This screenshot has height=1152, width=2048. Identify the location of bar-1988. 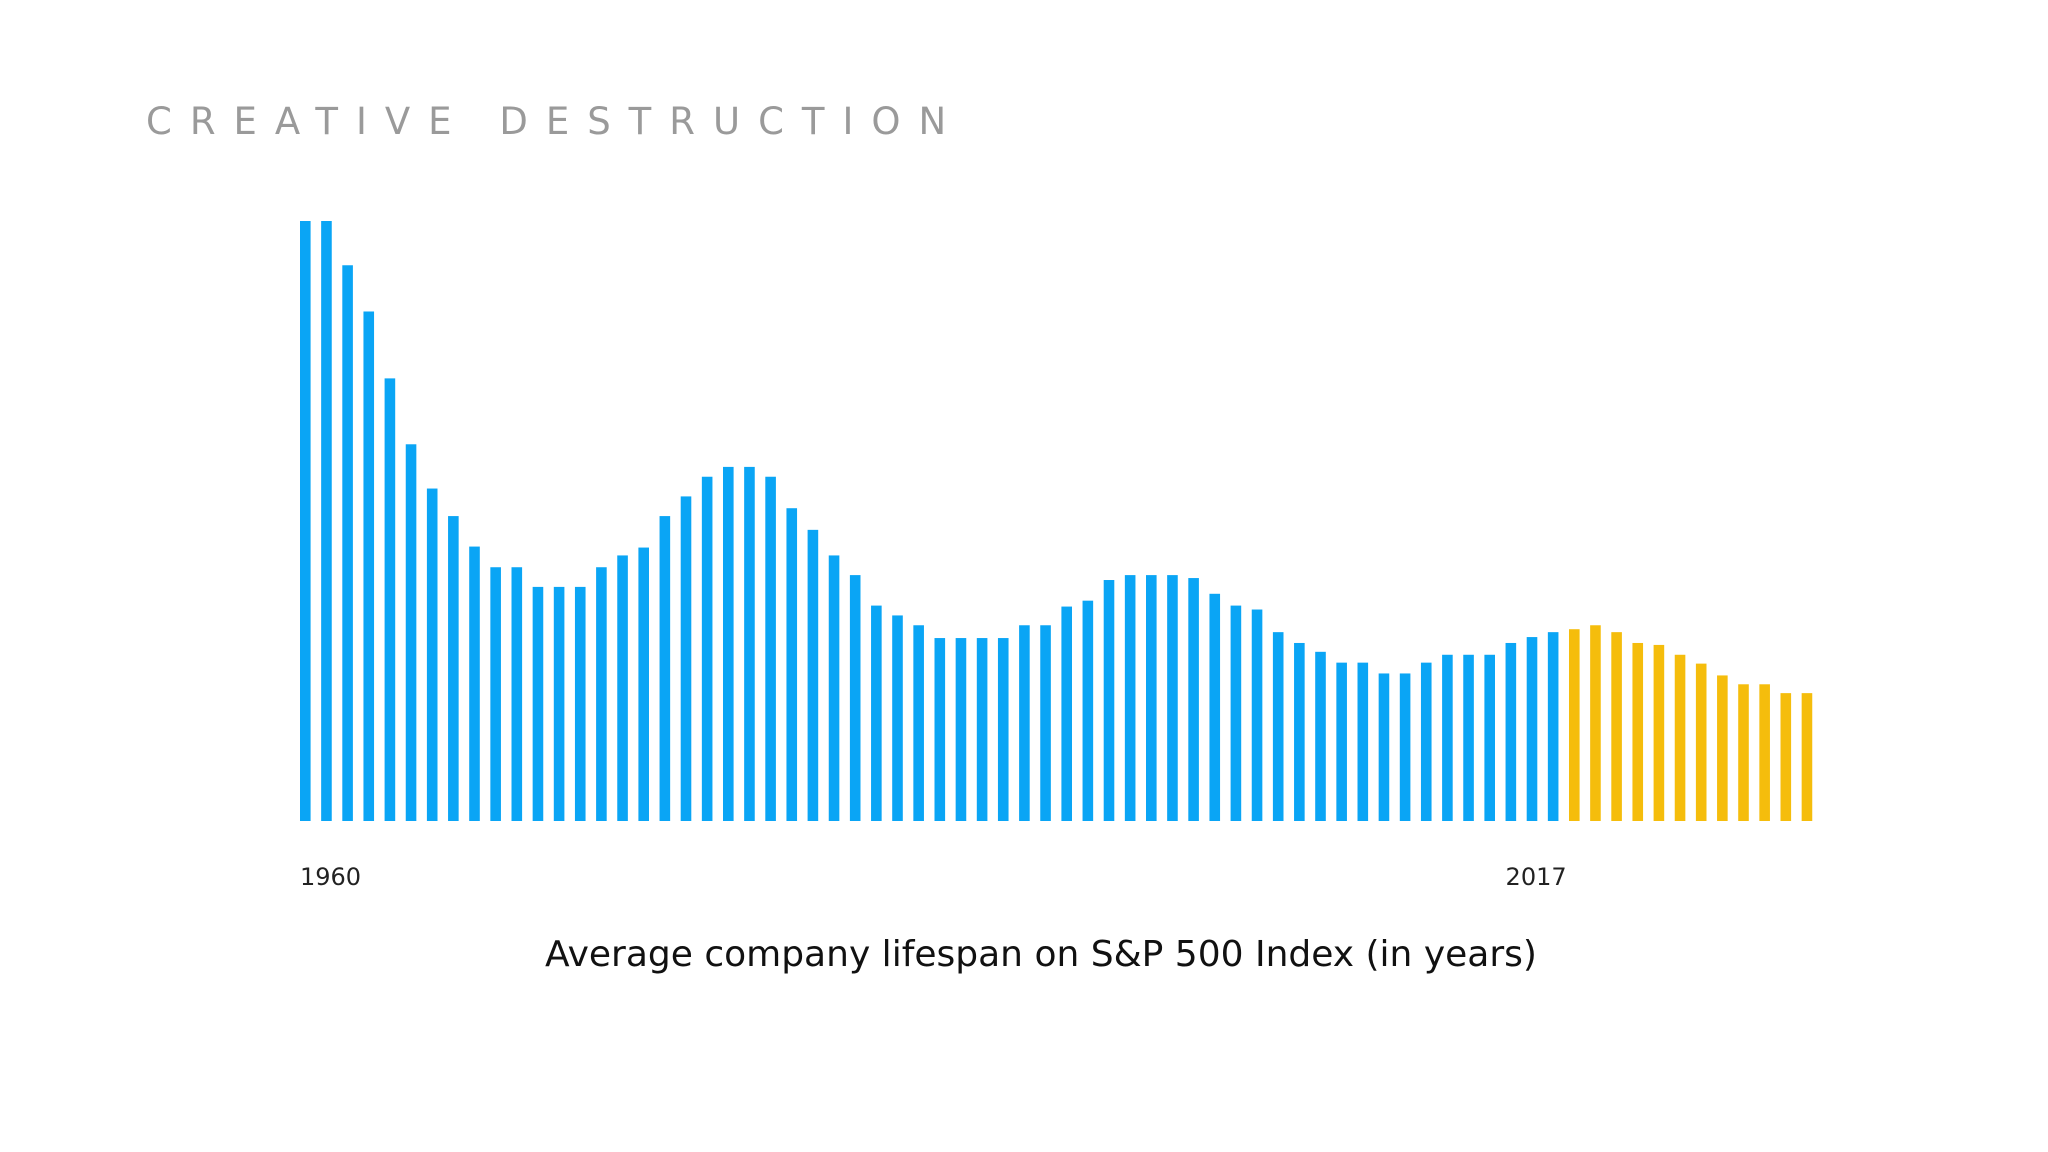
(897, 718).